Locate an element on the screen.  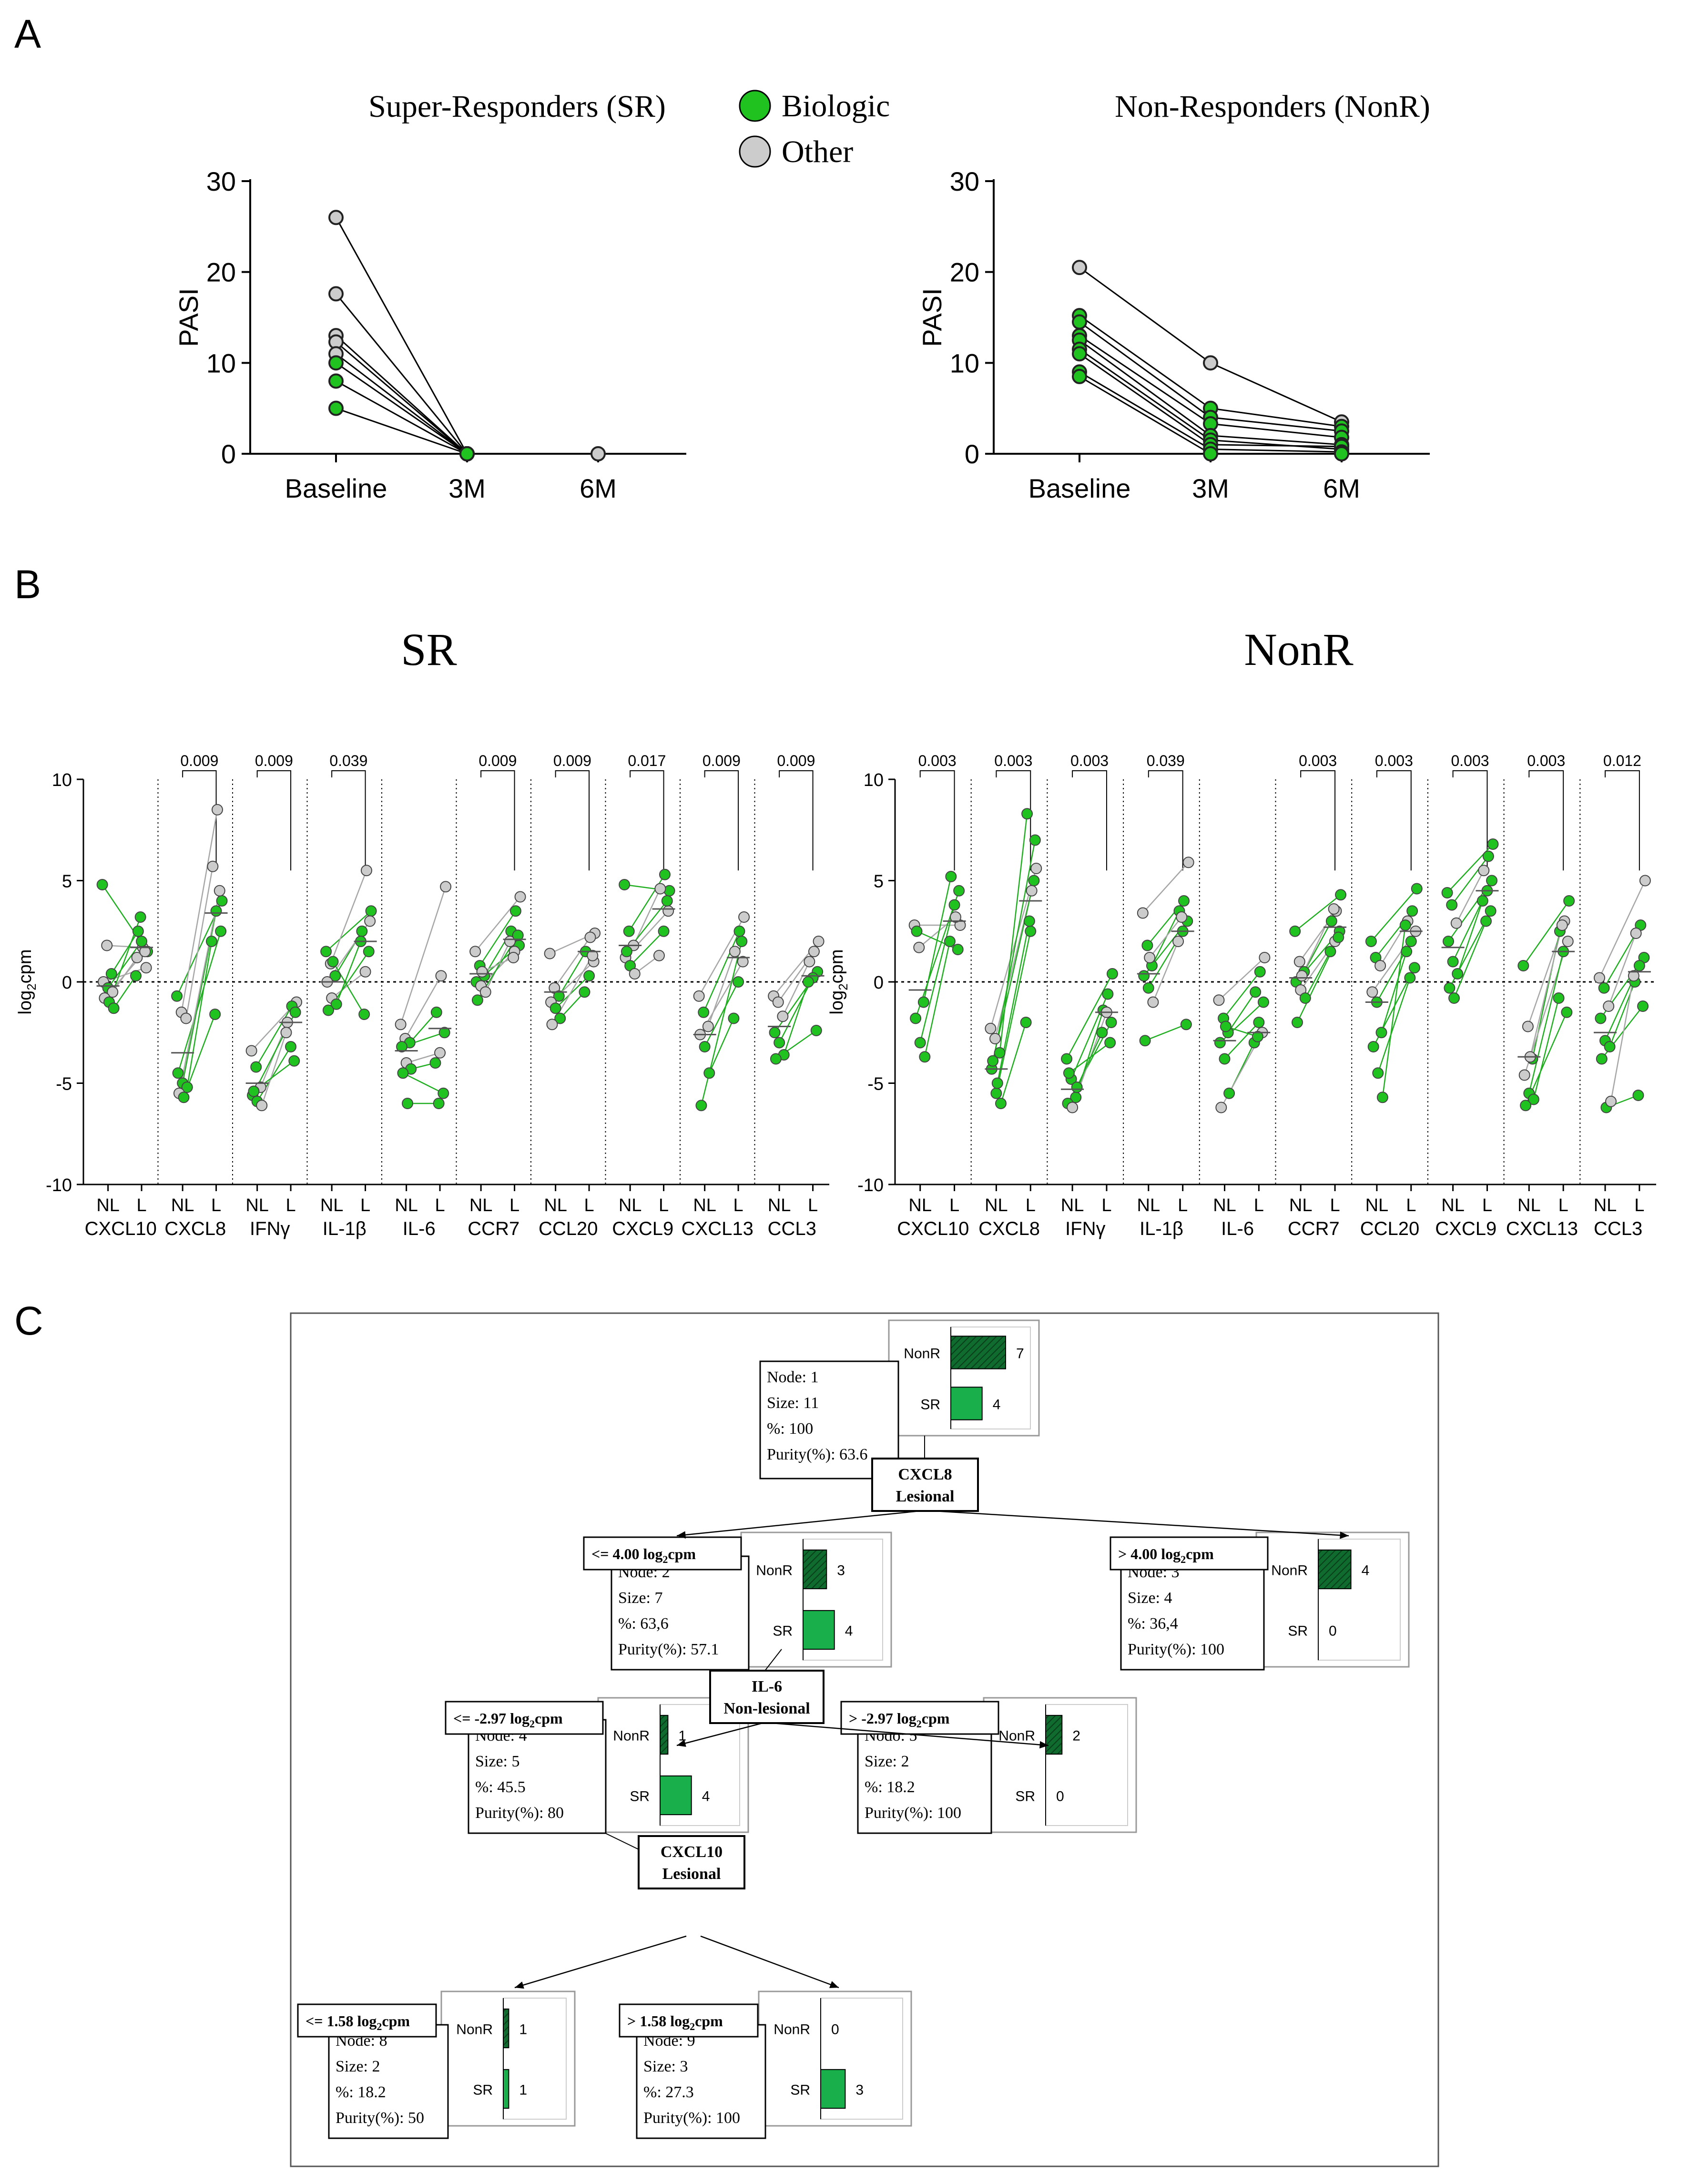
bar-class-label: NonR is located at coordinates (792, 2030).